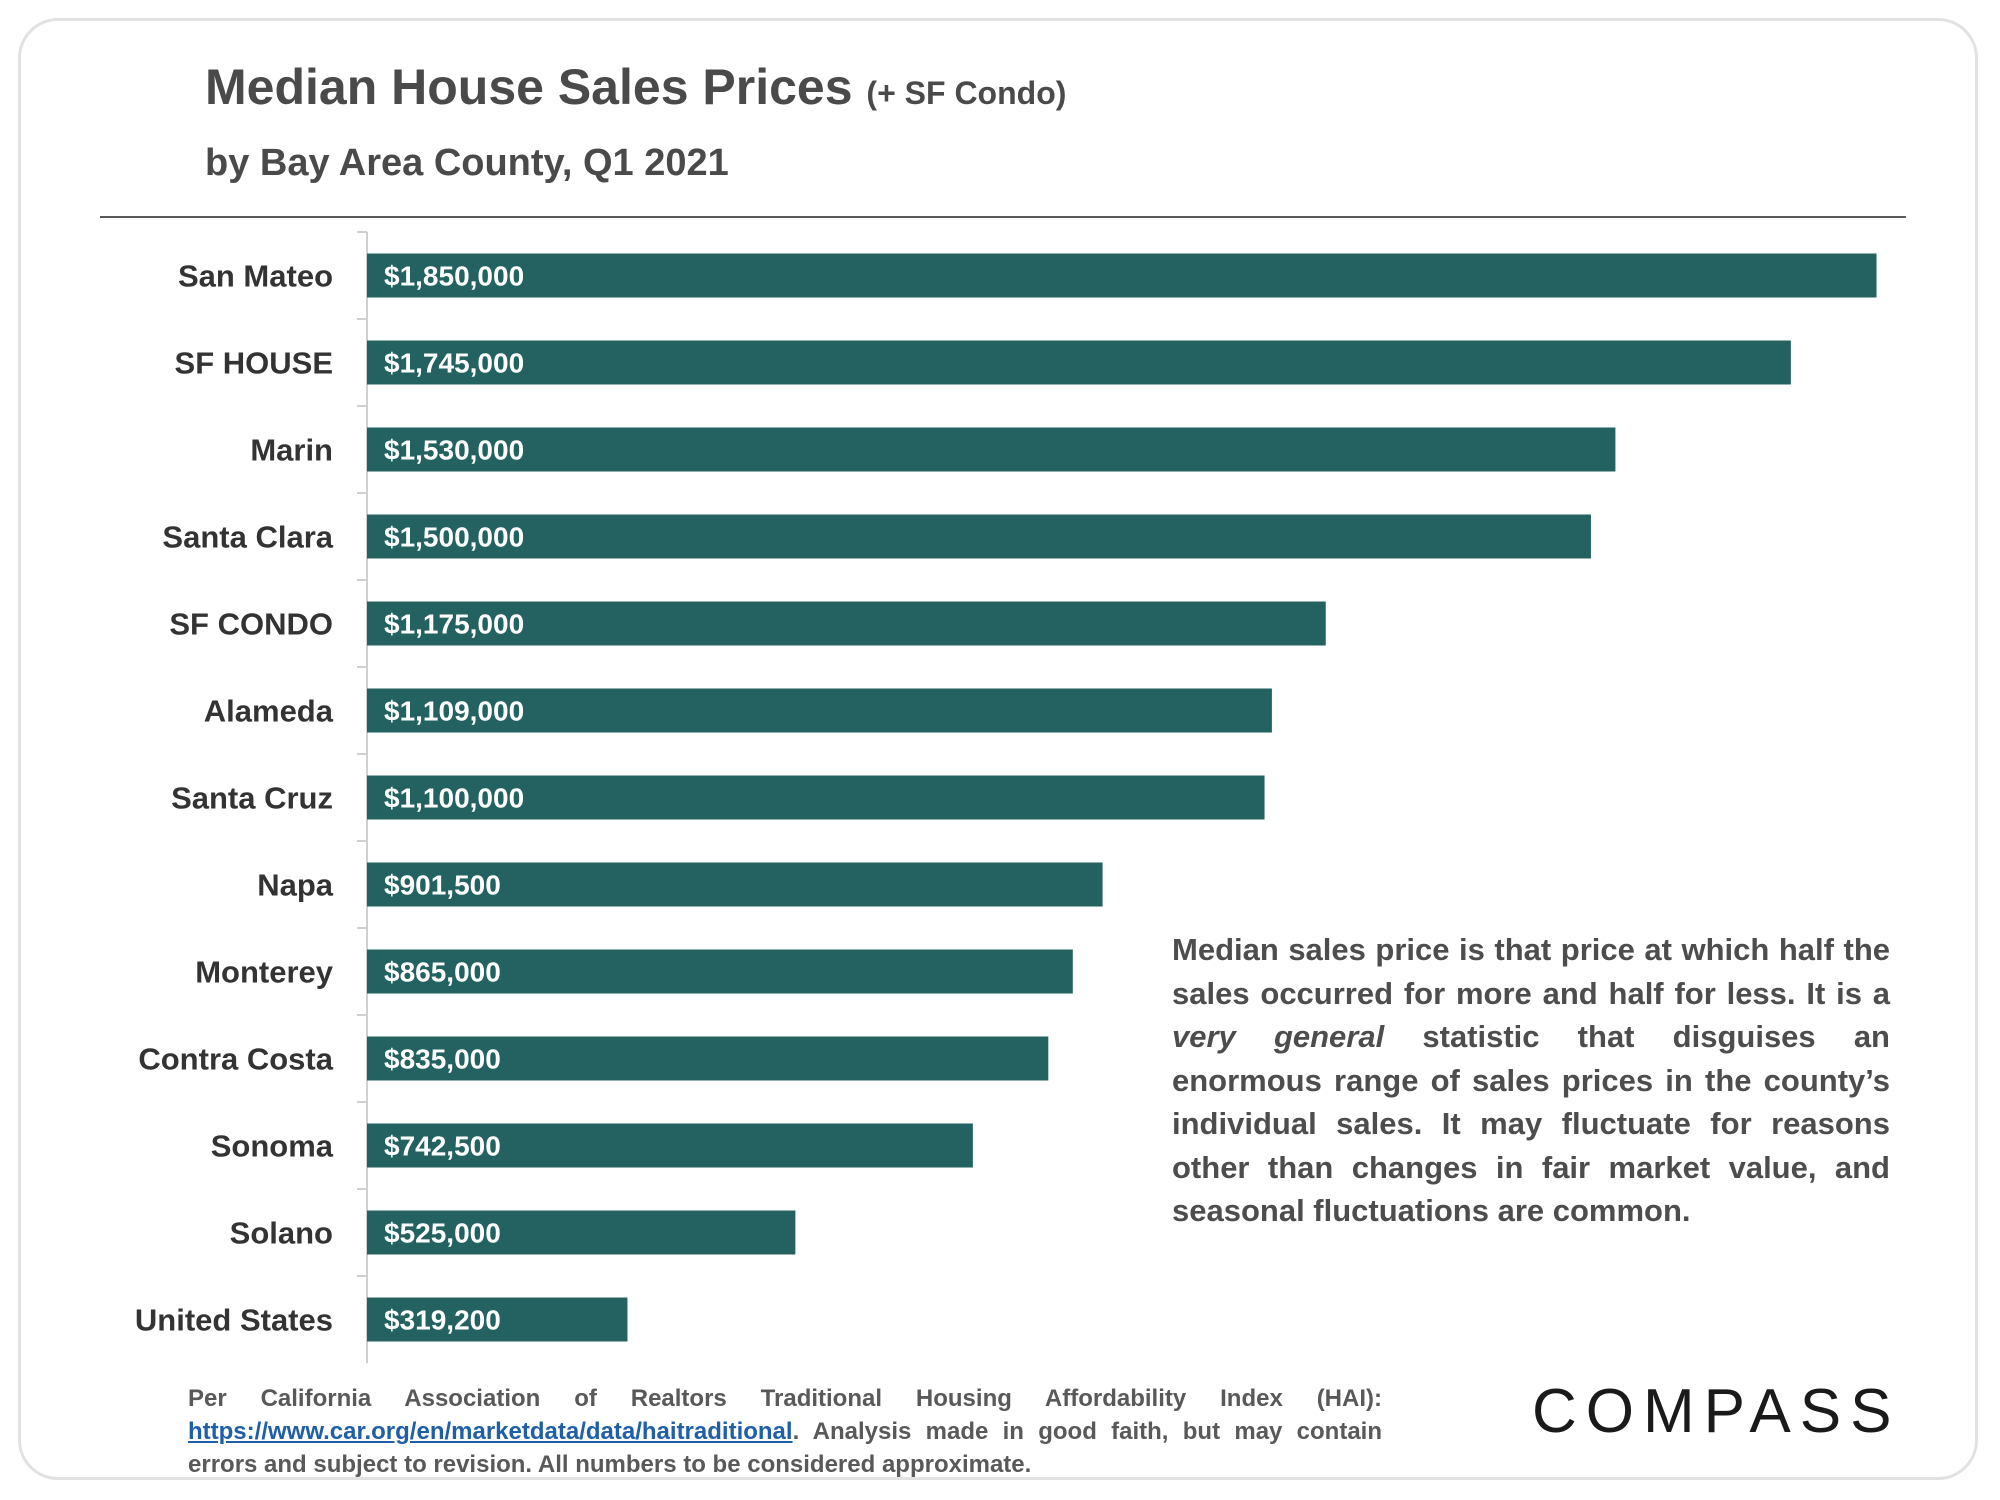 The image size is (2000, 1500). I want to click on category-label: SF CONDO, so click(251, 624).